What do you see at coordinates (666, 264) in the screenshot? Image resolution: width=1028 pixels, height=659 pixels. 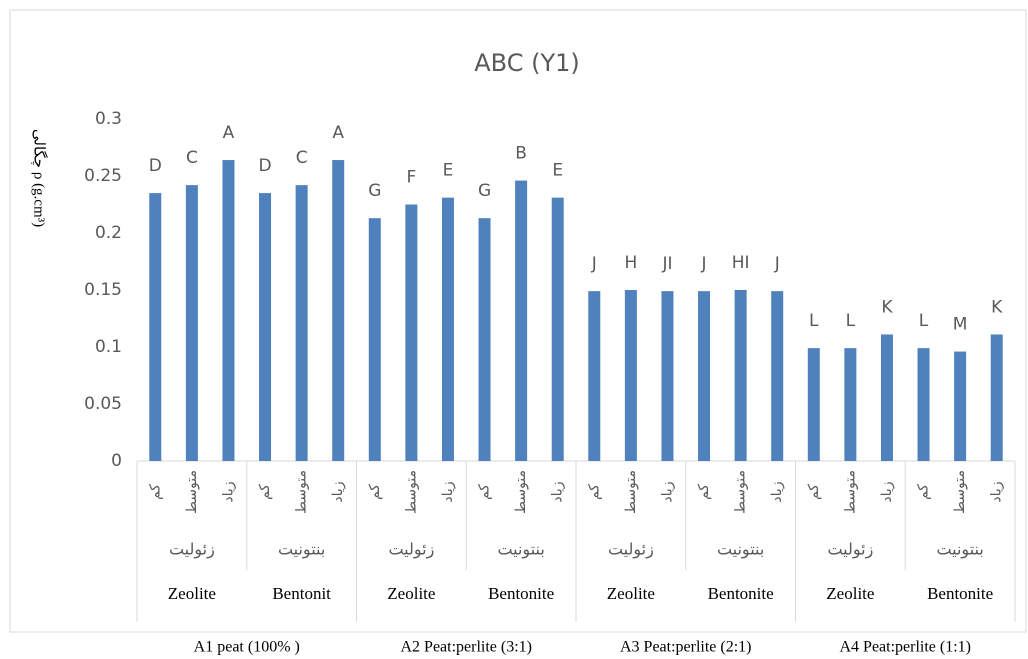 I see `annotation: JI` at bounding box center [666, 264].